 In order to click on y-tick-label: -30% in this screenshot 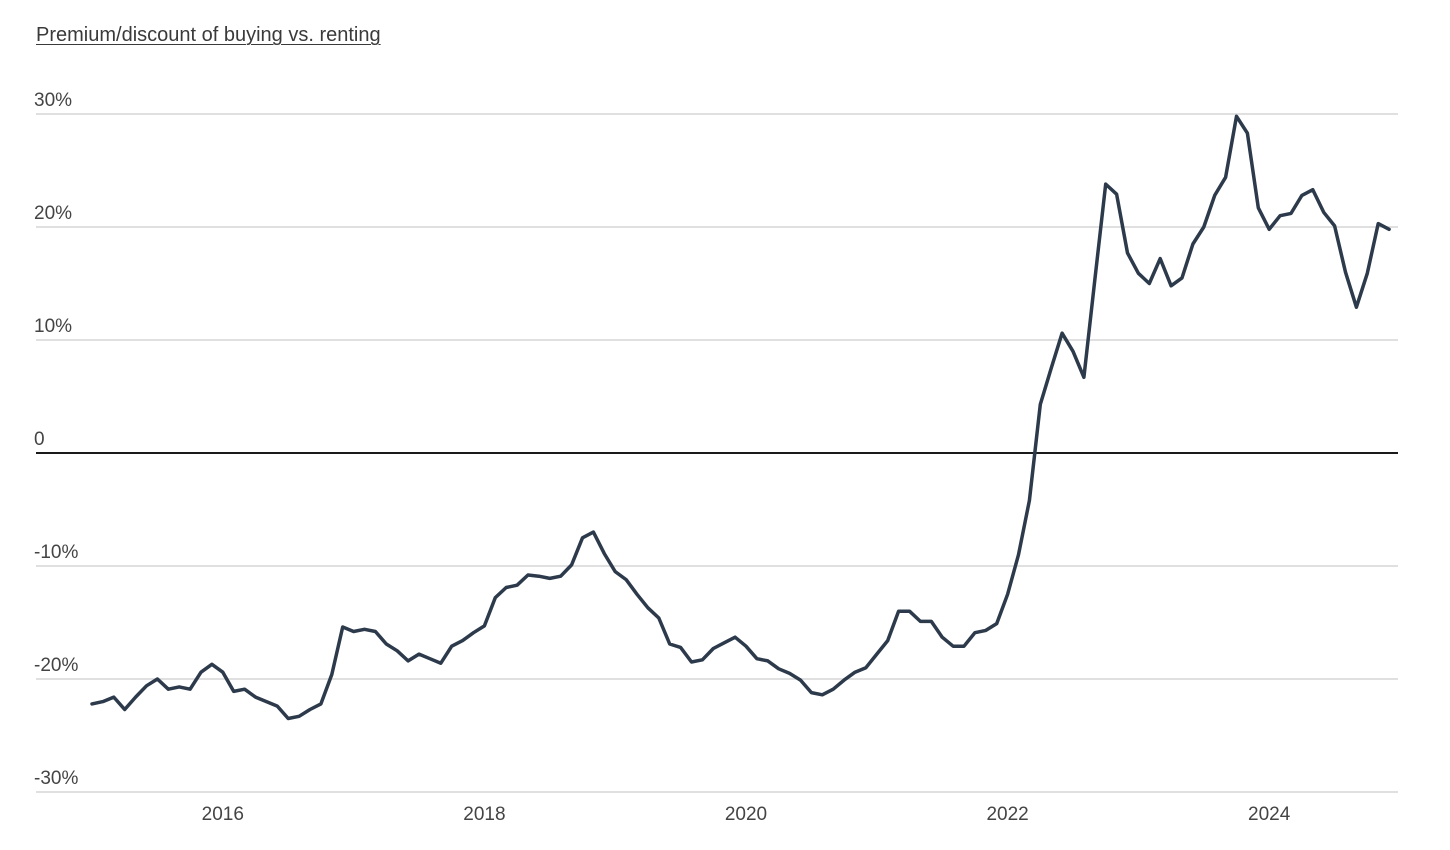, I will do `click(56, 778)`.